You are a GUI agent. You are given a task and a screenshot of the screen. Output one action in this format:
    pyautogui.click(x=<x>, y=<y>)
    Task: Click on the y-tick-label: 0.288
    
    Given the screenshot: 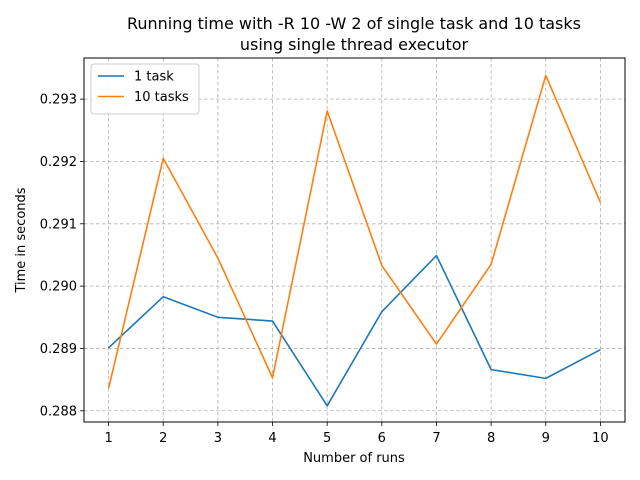 What is the action you would take?
    pyautogui.click(x=58, y=411)
    